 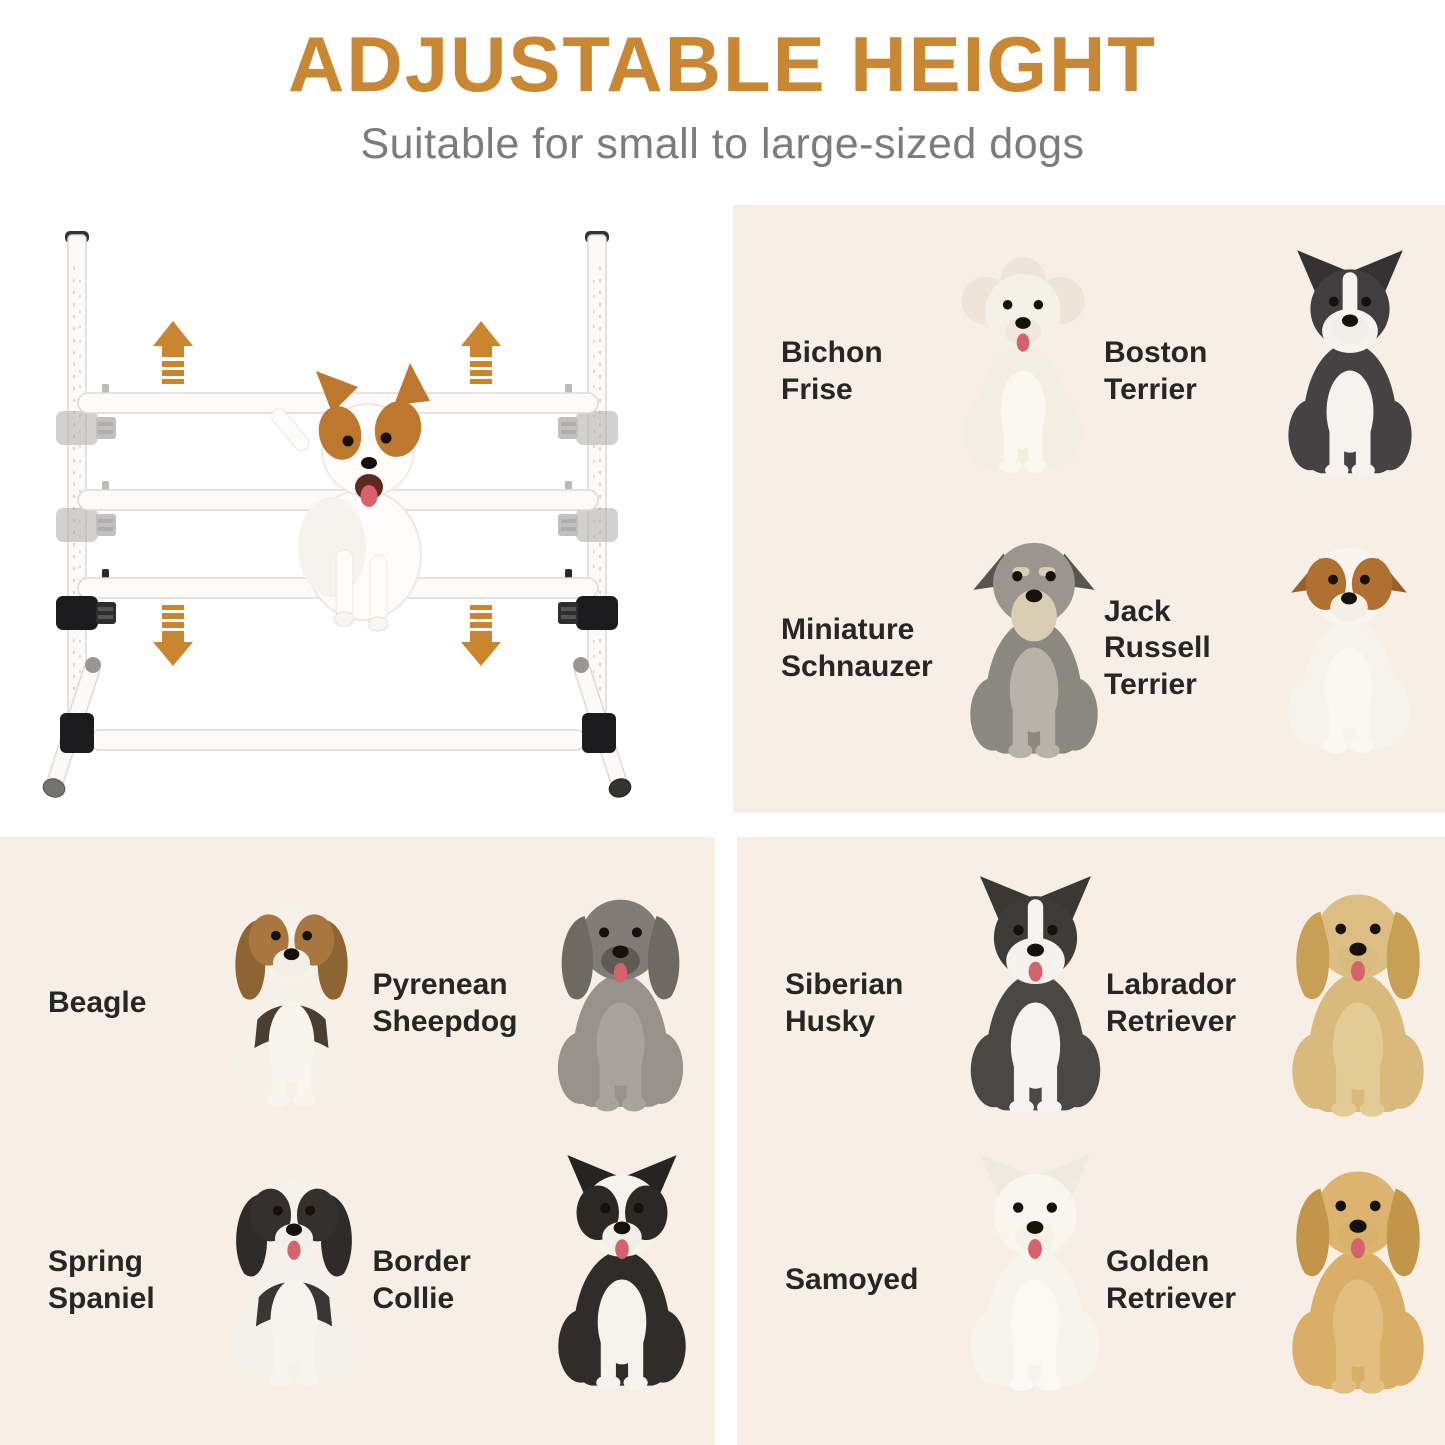 I want to click on jumping-dog-illustration, so click(x=350, y=497).